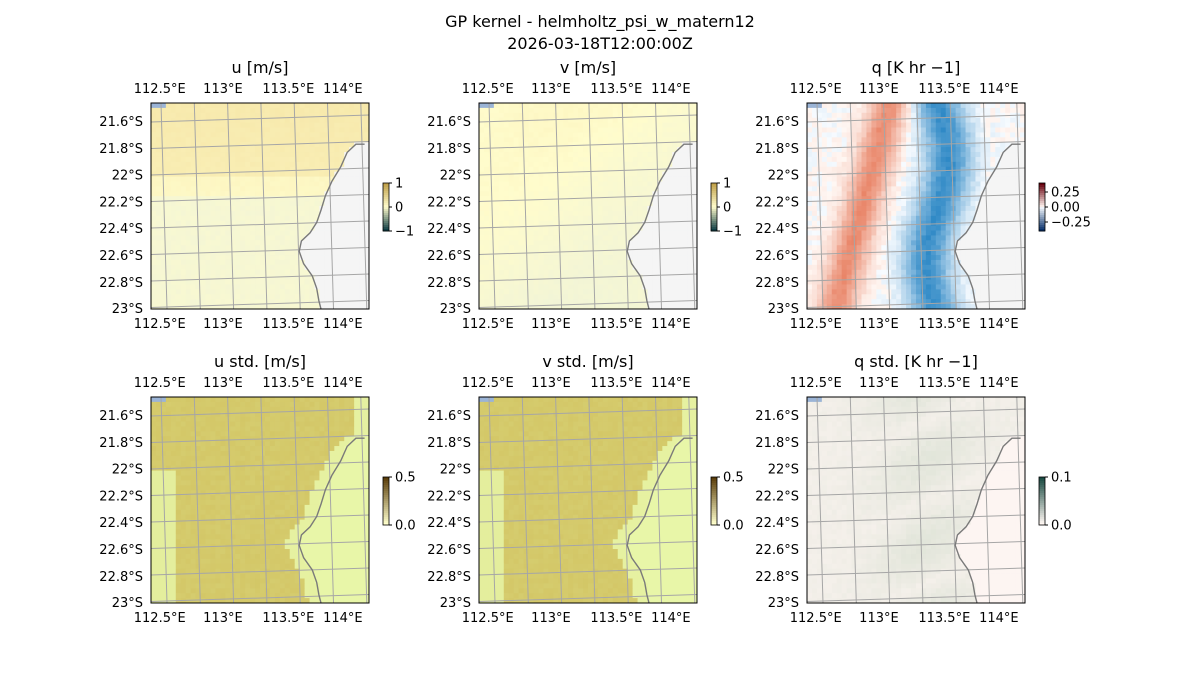 The height and width of the screenshot is (700, 1200). I want to click on y-tick-label: 21.6°S, so click(121, 122).